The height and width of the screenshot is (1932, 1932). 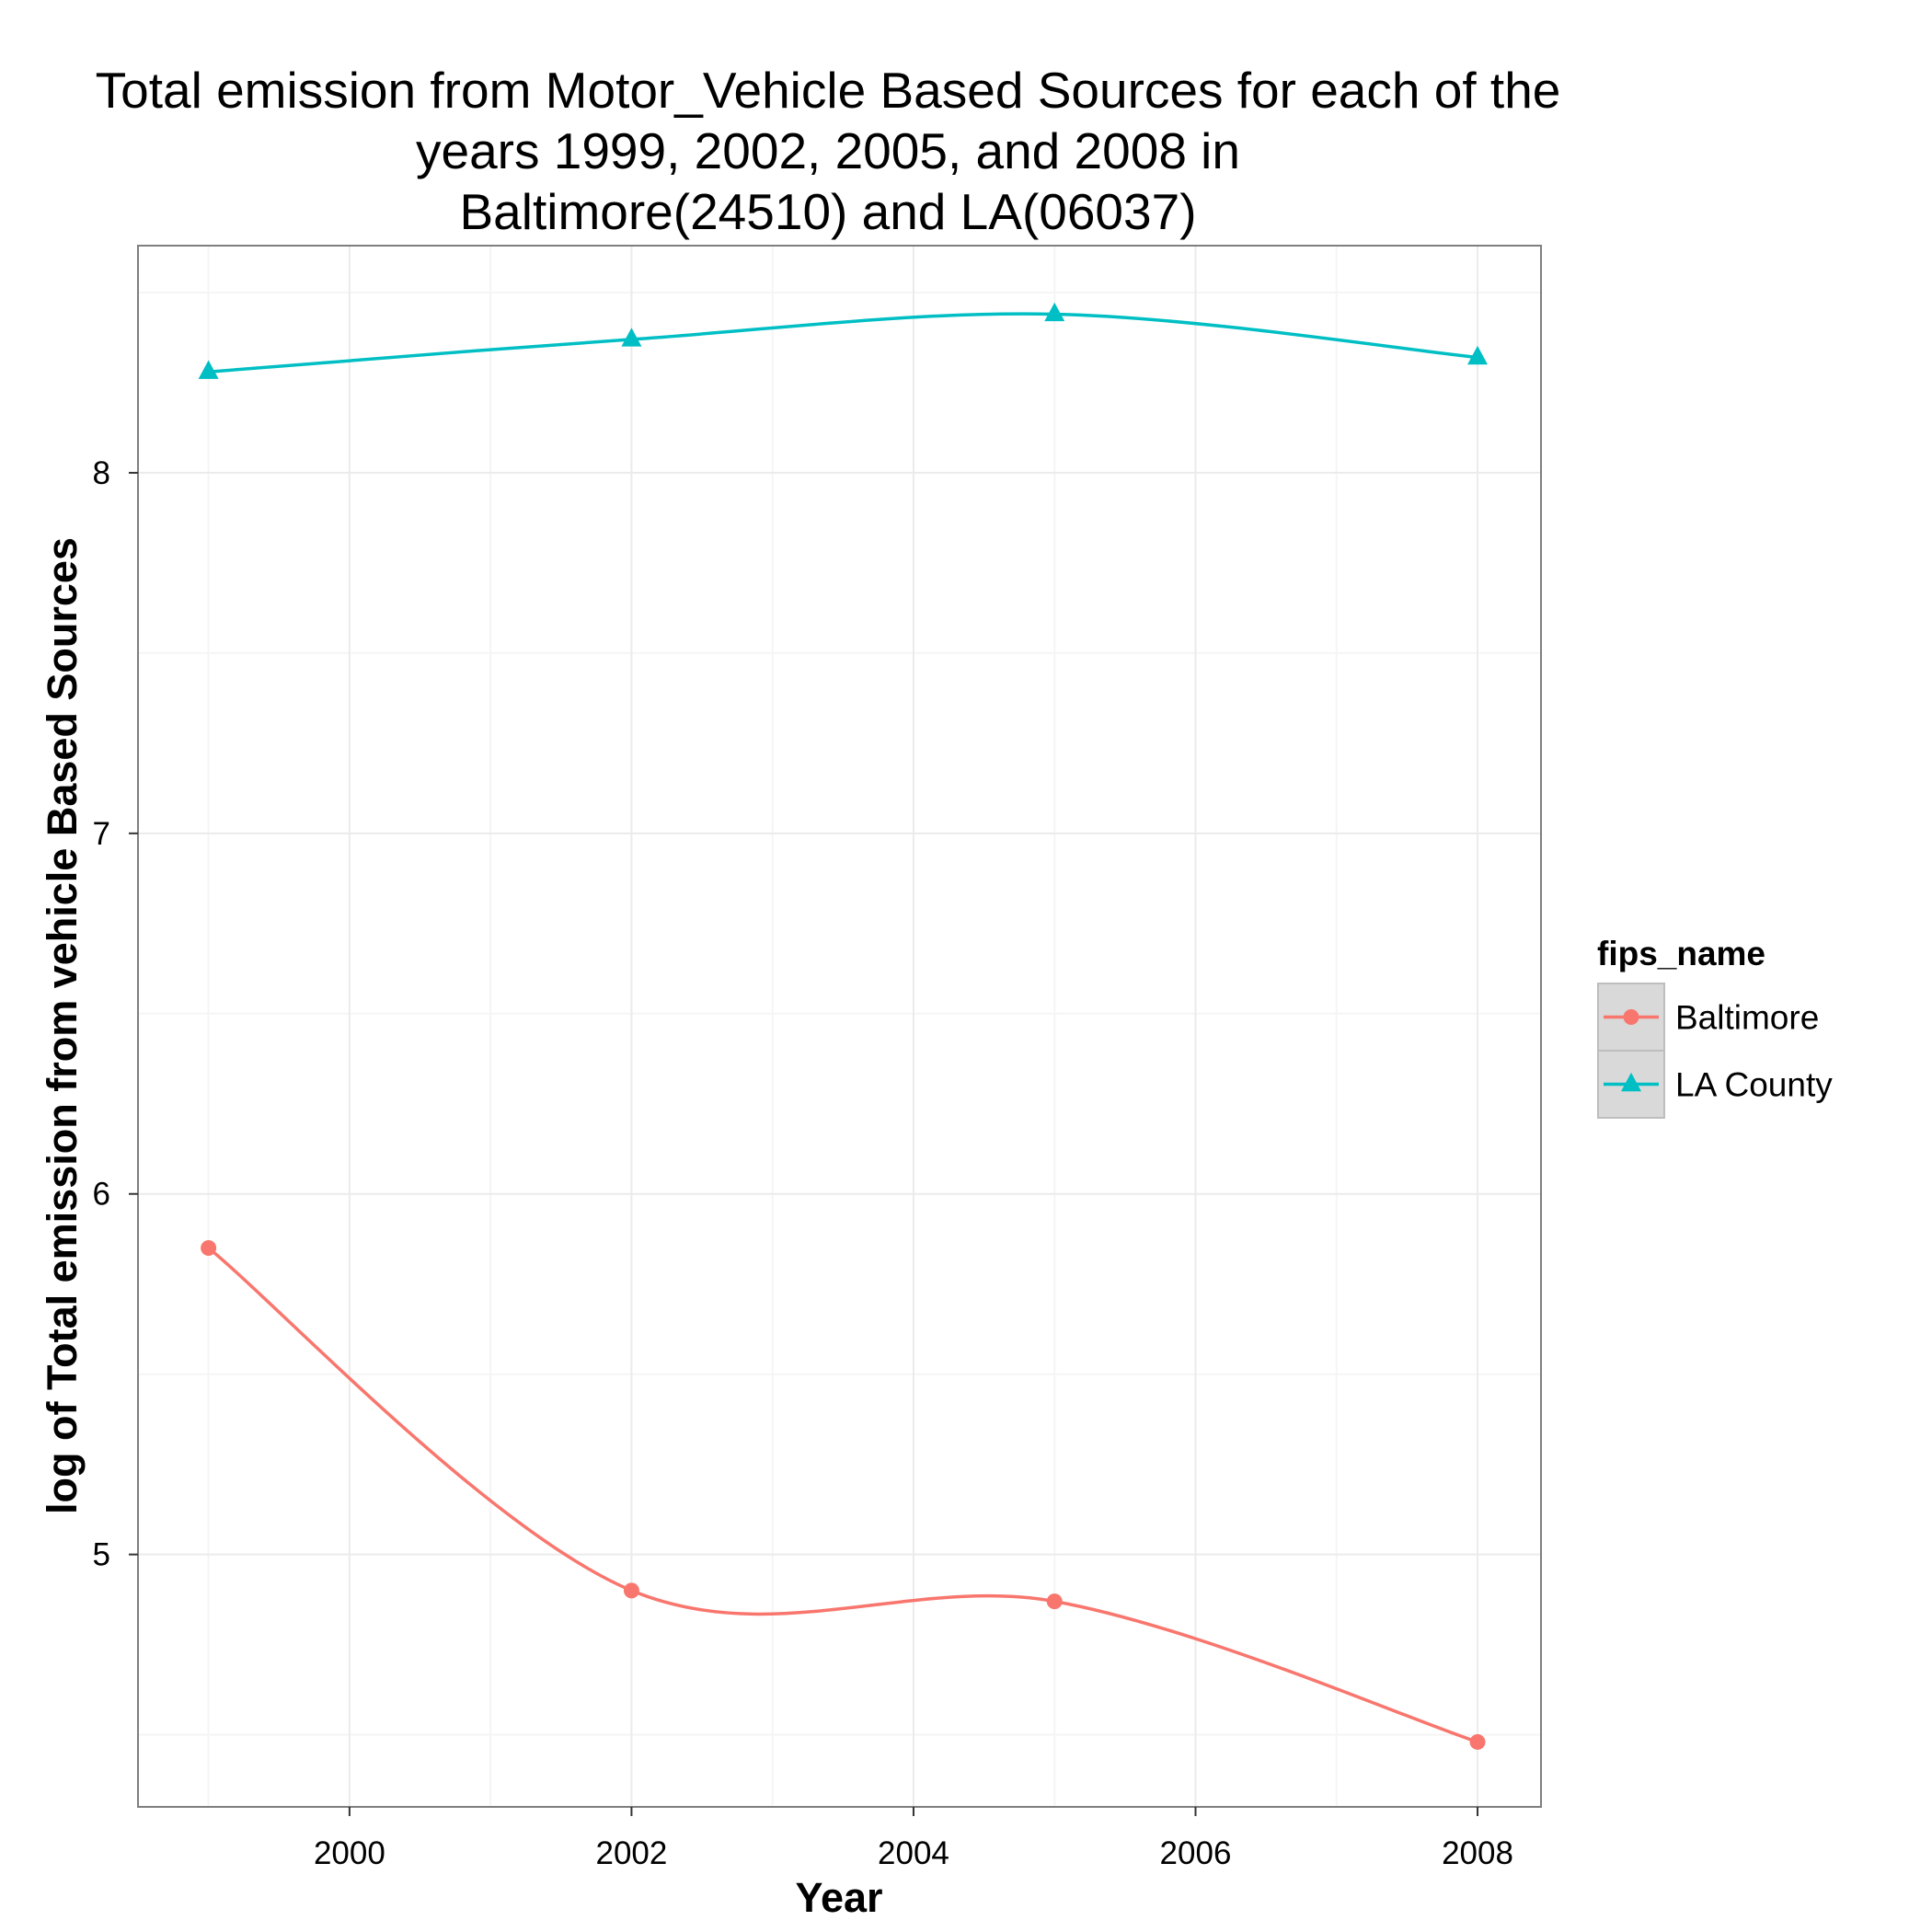 I want to click on x-axis-title: Year, so click(x=838, y=1897).